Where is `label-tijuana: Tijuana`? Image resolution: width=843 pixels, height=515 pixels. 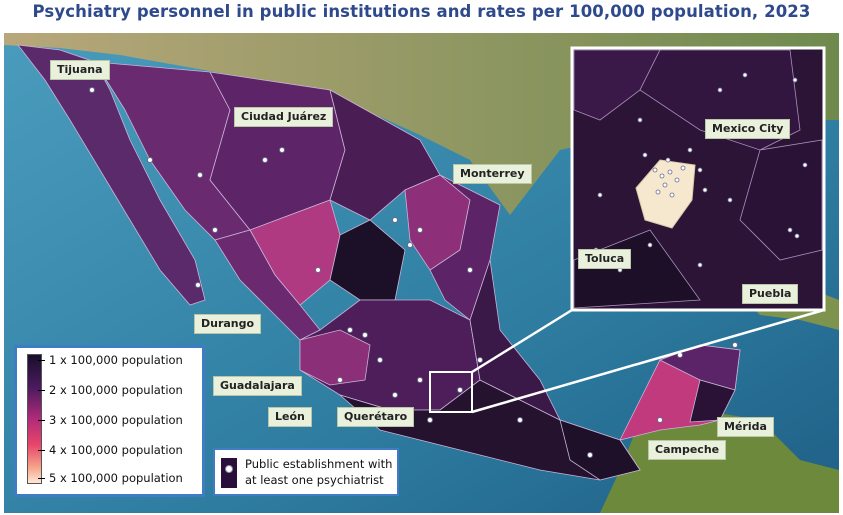
label-tijuana: Tijuana is located at coordinates (80, 70).